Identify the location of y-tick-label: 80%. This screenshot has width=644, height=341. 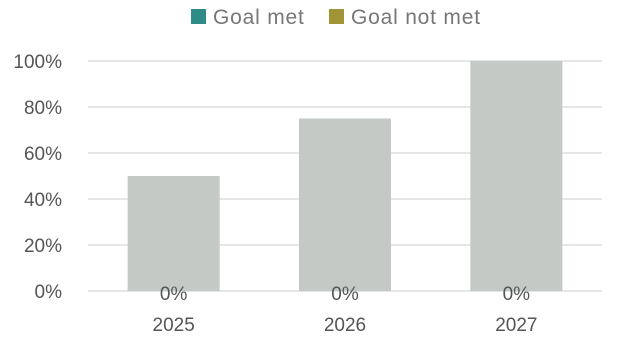
(43, 108).